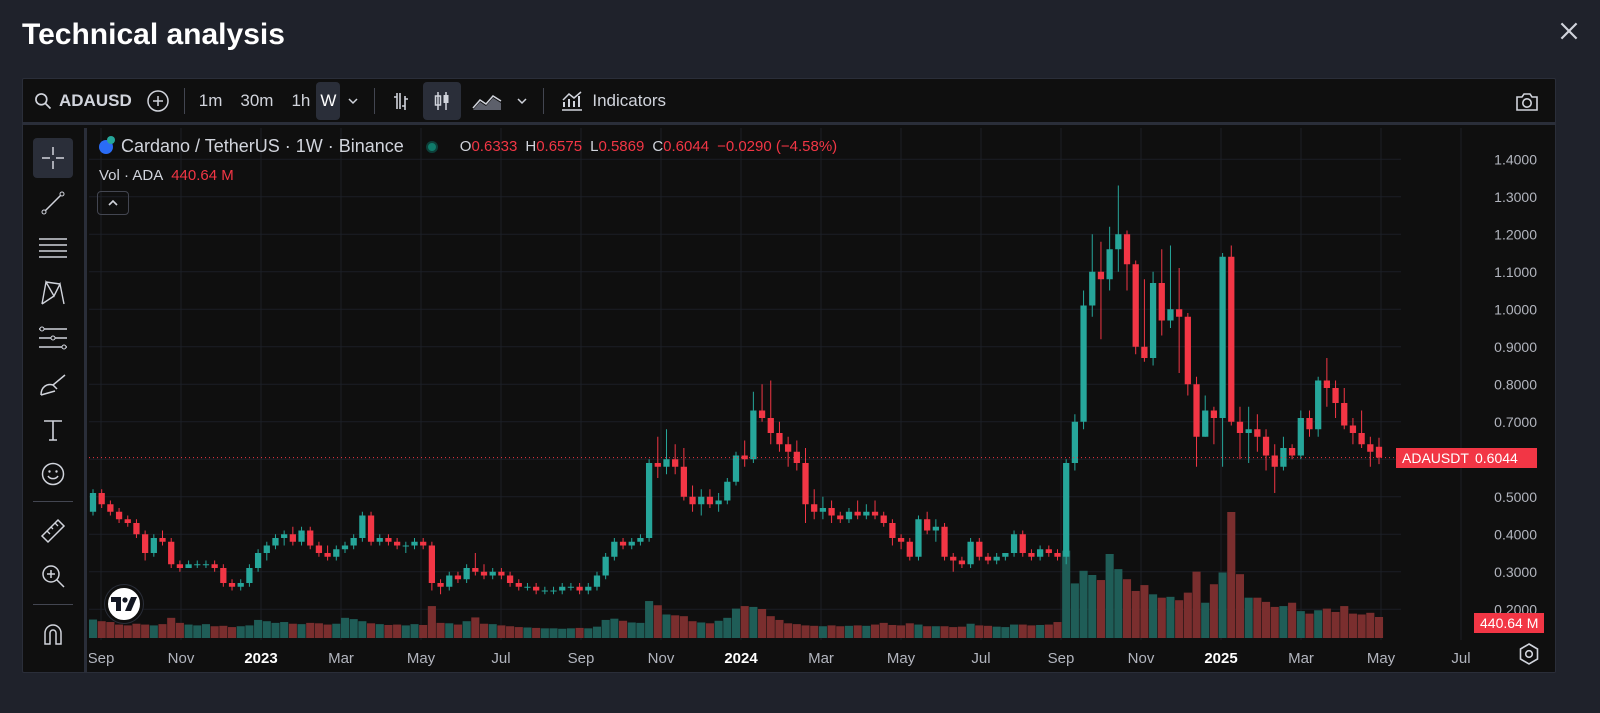  I want to click on magnet-icon, so click(53, 634).